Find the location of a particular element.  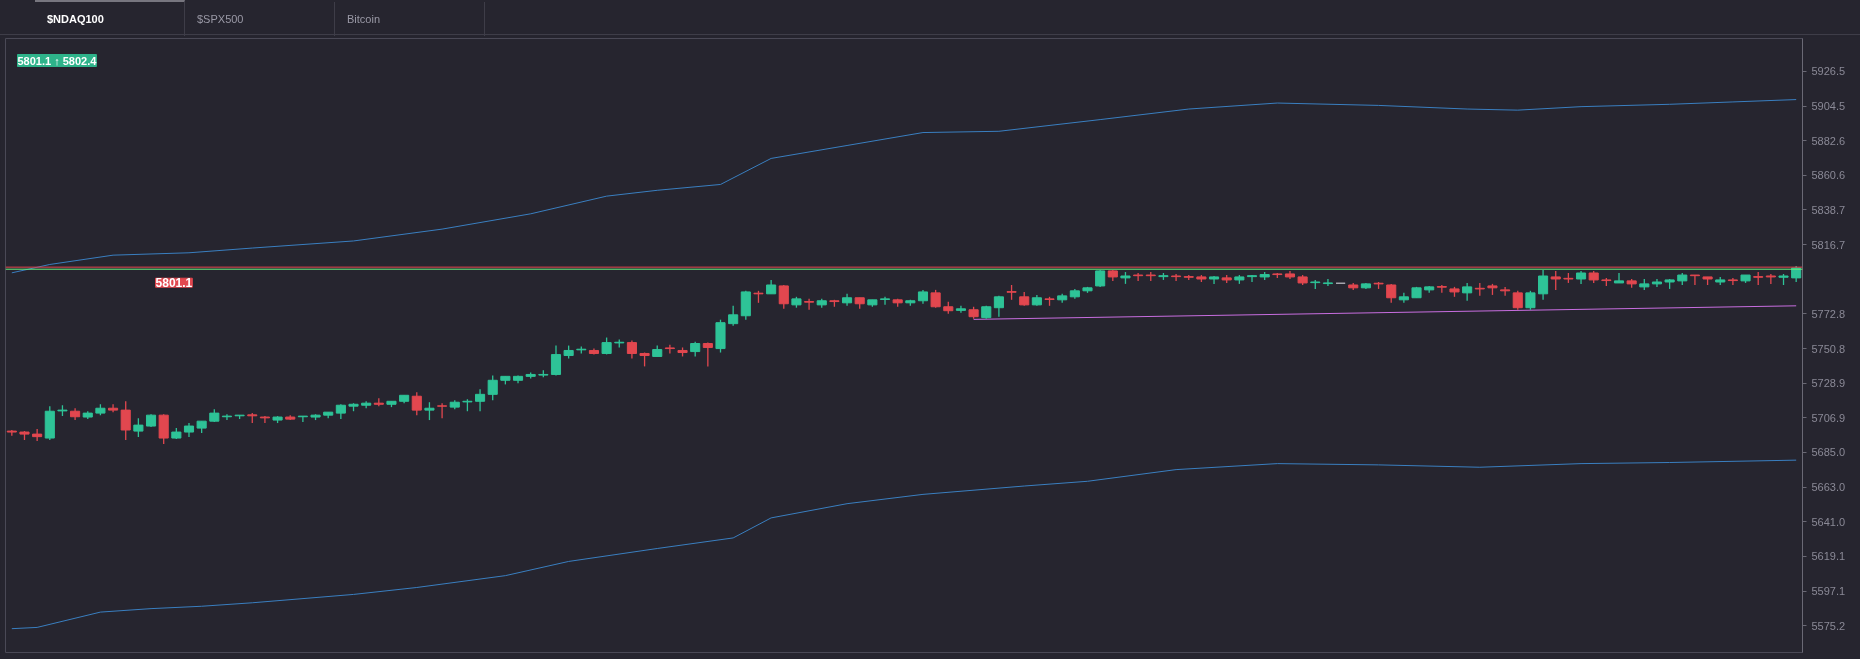

y-tick-label: 5816.7 is located at coordinates (1828, 244).